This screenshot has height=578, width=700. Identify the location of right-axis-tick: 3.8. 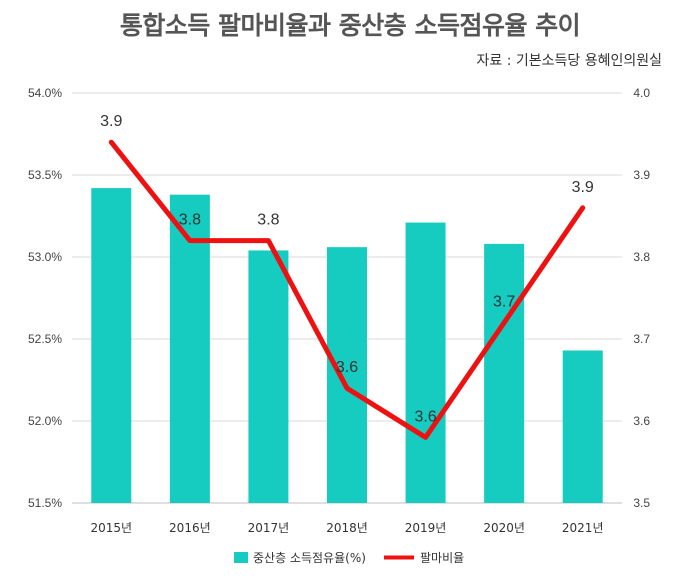
(641, 257).